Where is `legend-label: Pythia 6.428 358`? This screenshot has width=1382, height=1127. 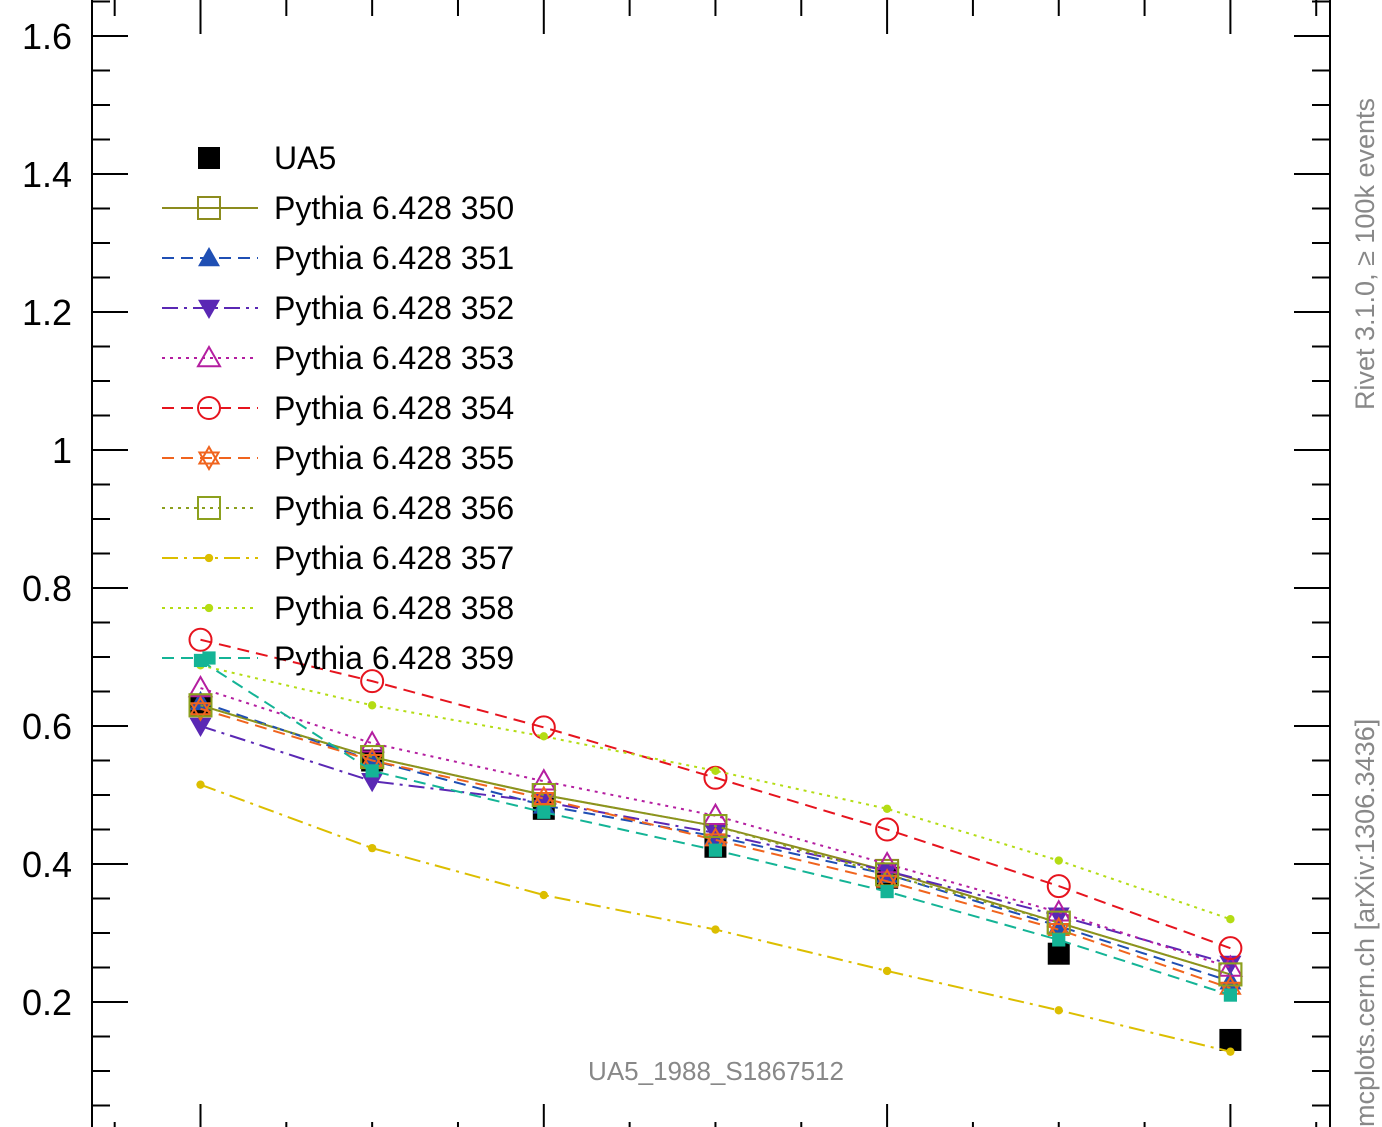 legend-label: Pythia 6.428 358 is located at coordinates (394, 608).